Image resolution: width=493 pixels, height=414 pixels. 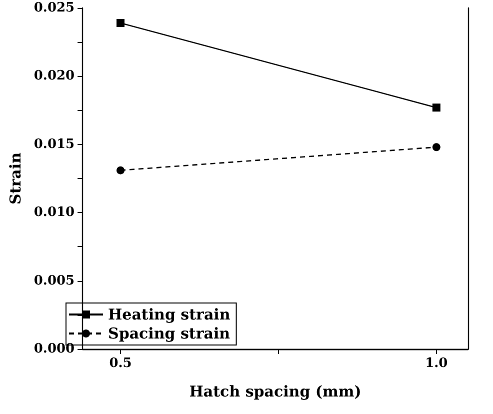 What do you see at coordinates (275, 391) in the screenshot?
I see `x-axis-title: Hatch spacing (mm)` at bounding box center [275, 391].